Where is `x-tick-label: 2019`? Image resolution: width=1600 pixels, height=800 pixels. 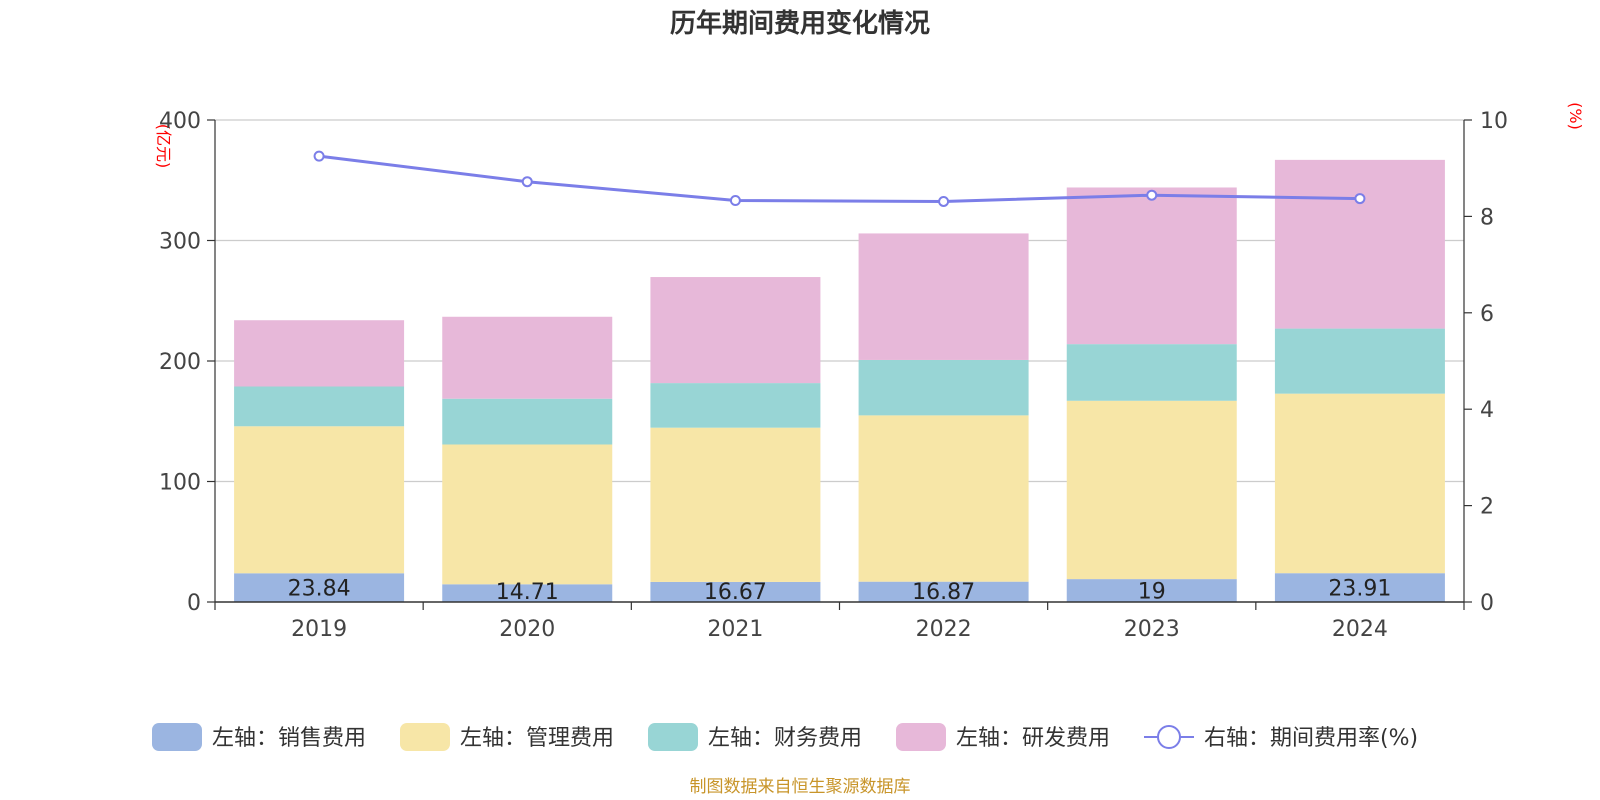 x-tick-label: 2019 is located at coordinates (319, 629).